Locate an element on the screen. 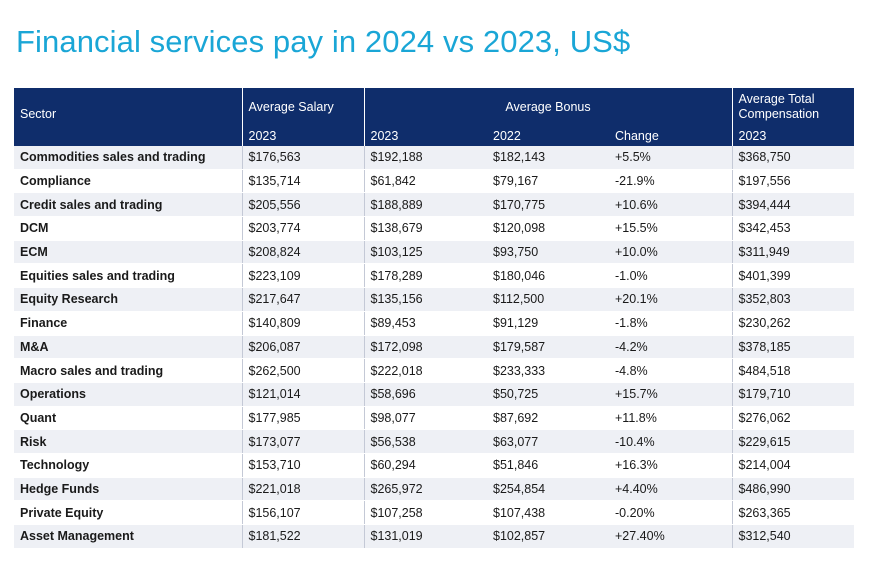 The height and width of the screenshot is (566, 870). cell-salary: $208,824 is located at coordinates (302, 252).